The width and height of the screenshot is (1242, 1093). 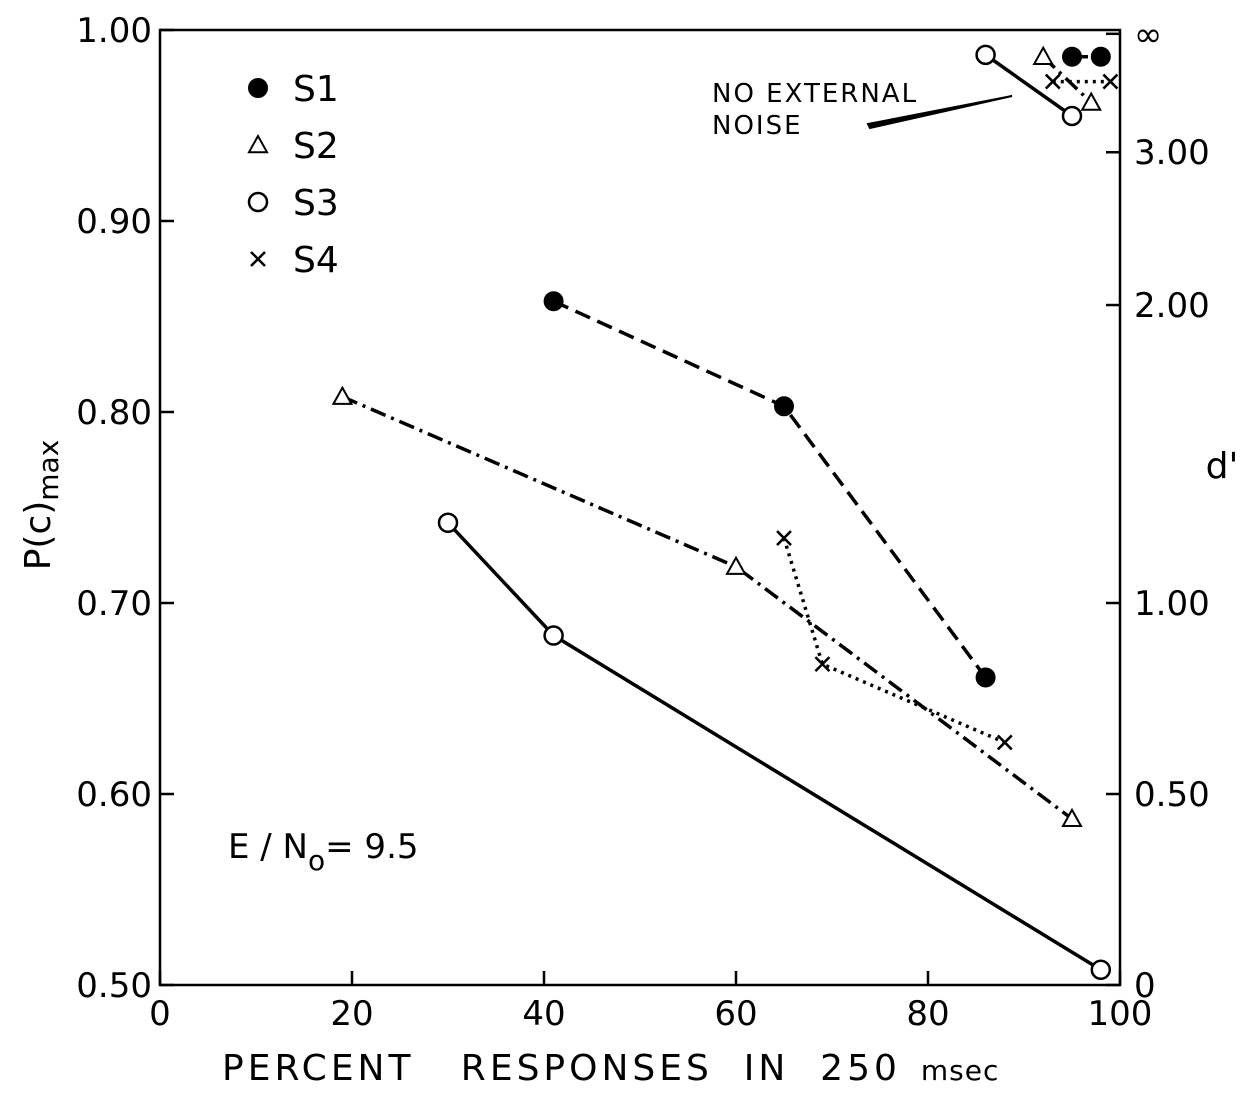 What do you see at coordinates (258, 143) in the screenshot?
I see `legend-marker-s2` at bounding box center [258, 143].